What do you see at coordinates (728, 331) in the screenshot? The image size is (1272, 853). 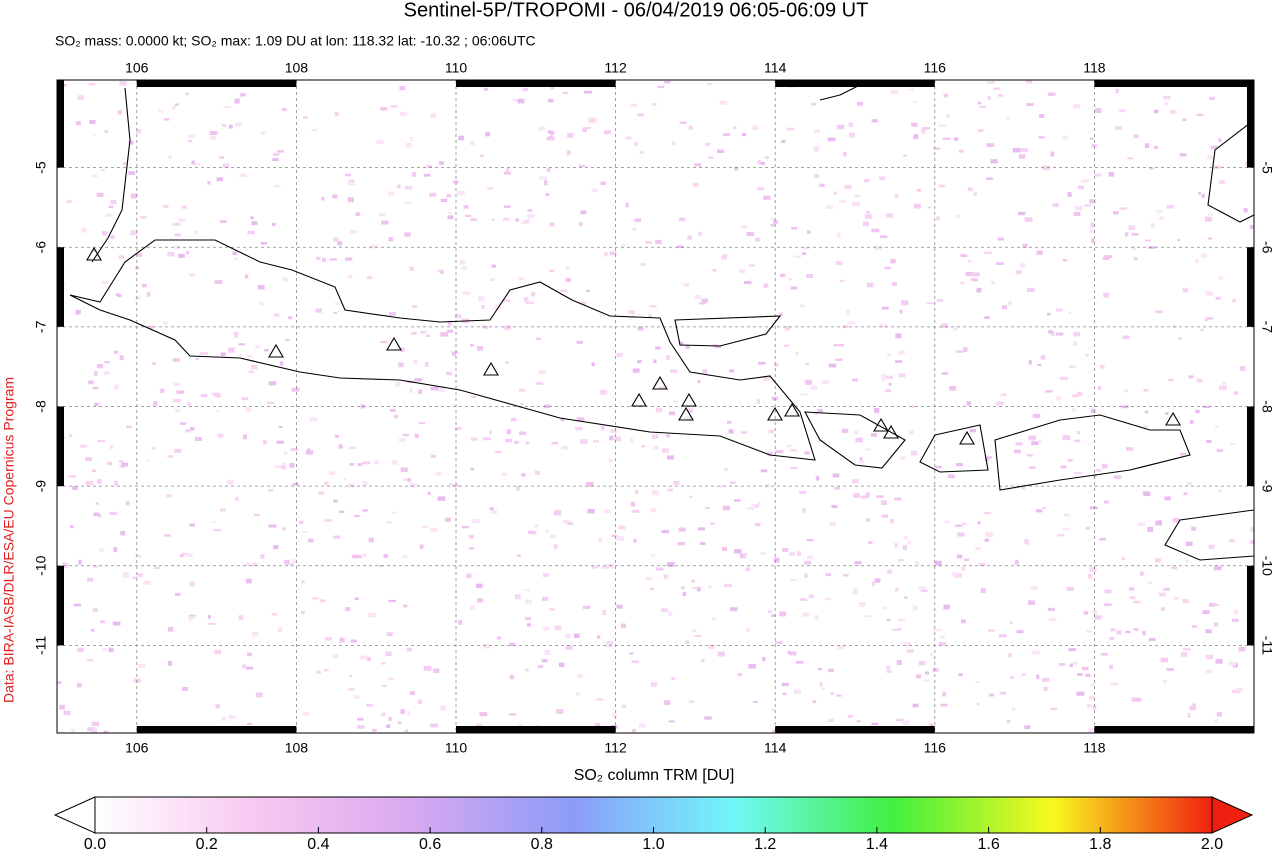 I see `coast-madura` at bounding box center [728, 331].